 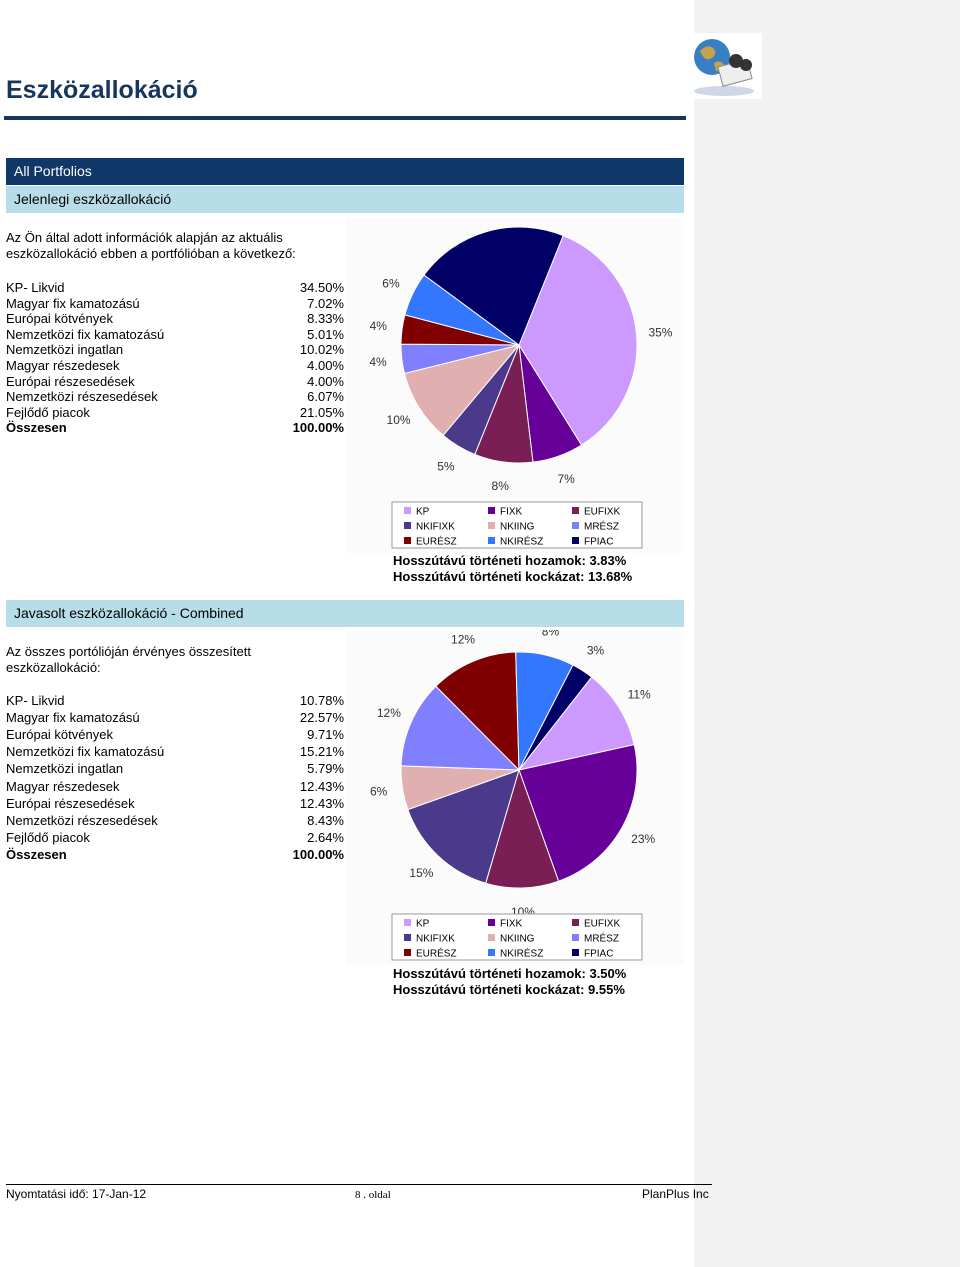 I want to click on legend-box, so click(x=517, y=937).